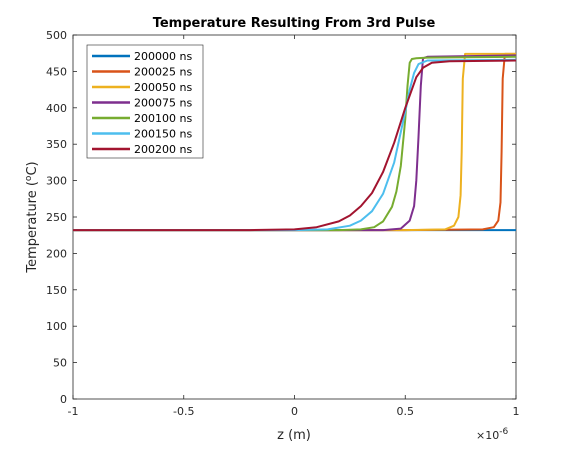 Image resolution: width=570 pixels, height=450 pixels. Describe the element at coordinates (60, 363) in the screenshot. I see `y-tick-label: 50` at that location.